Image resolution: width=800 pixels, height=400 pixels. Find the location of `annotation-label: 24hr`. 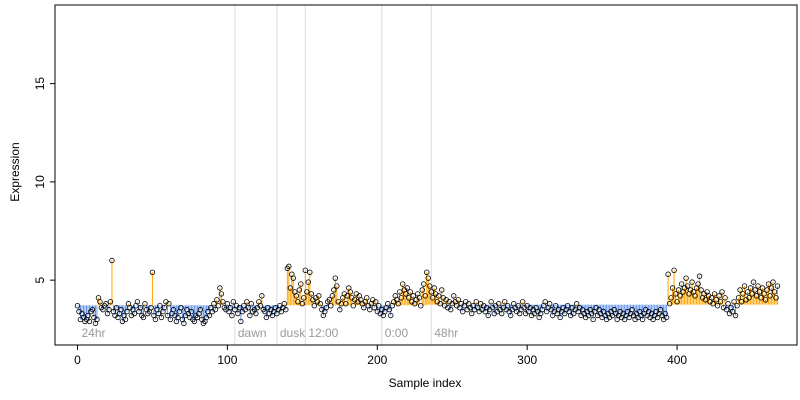

annotation-label: 24hr is located at coordinates (93, 333).